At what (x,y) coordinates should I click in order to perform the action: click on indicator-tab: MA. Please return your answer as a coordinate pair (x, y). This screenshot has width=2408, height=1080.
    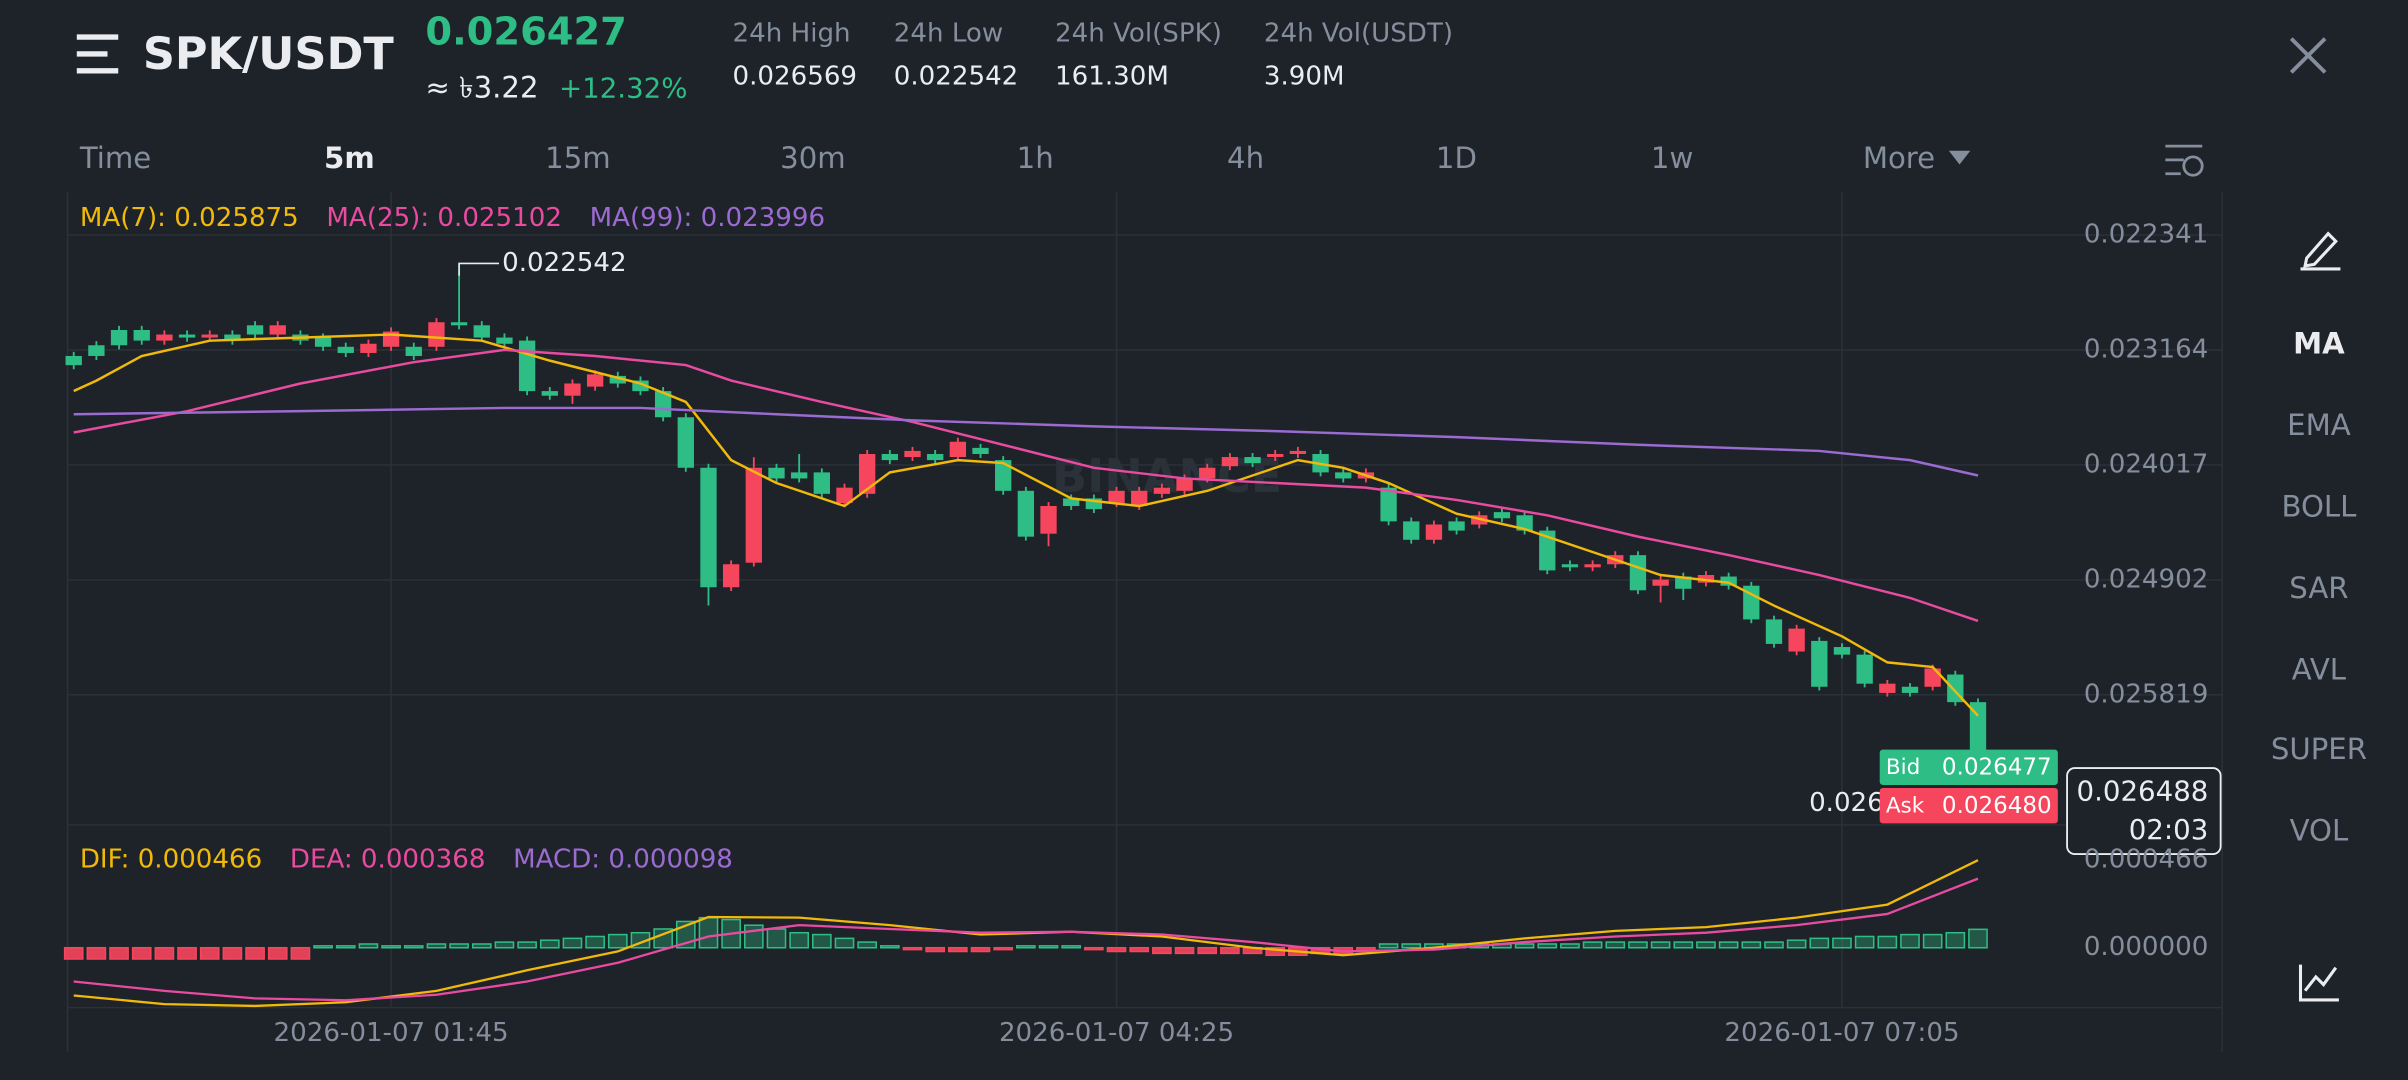
    Looking at the image, I should click on (2319, 344).